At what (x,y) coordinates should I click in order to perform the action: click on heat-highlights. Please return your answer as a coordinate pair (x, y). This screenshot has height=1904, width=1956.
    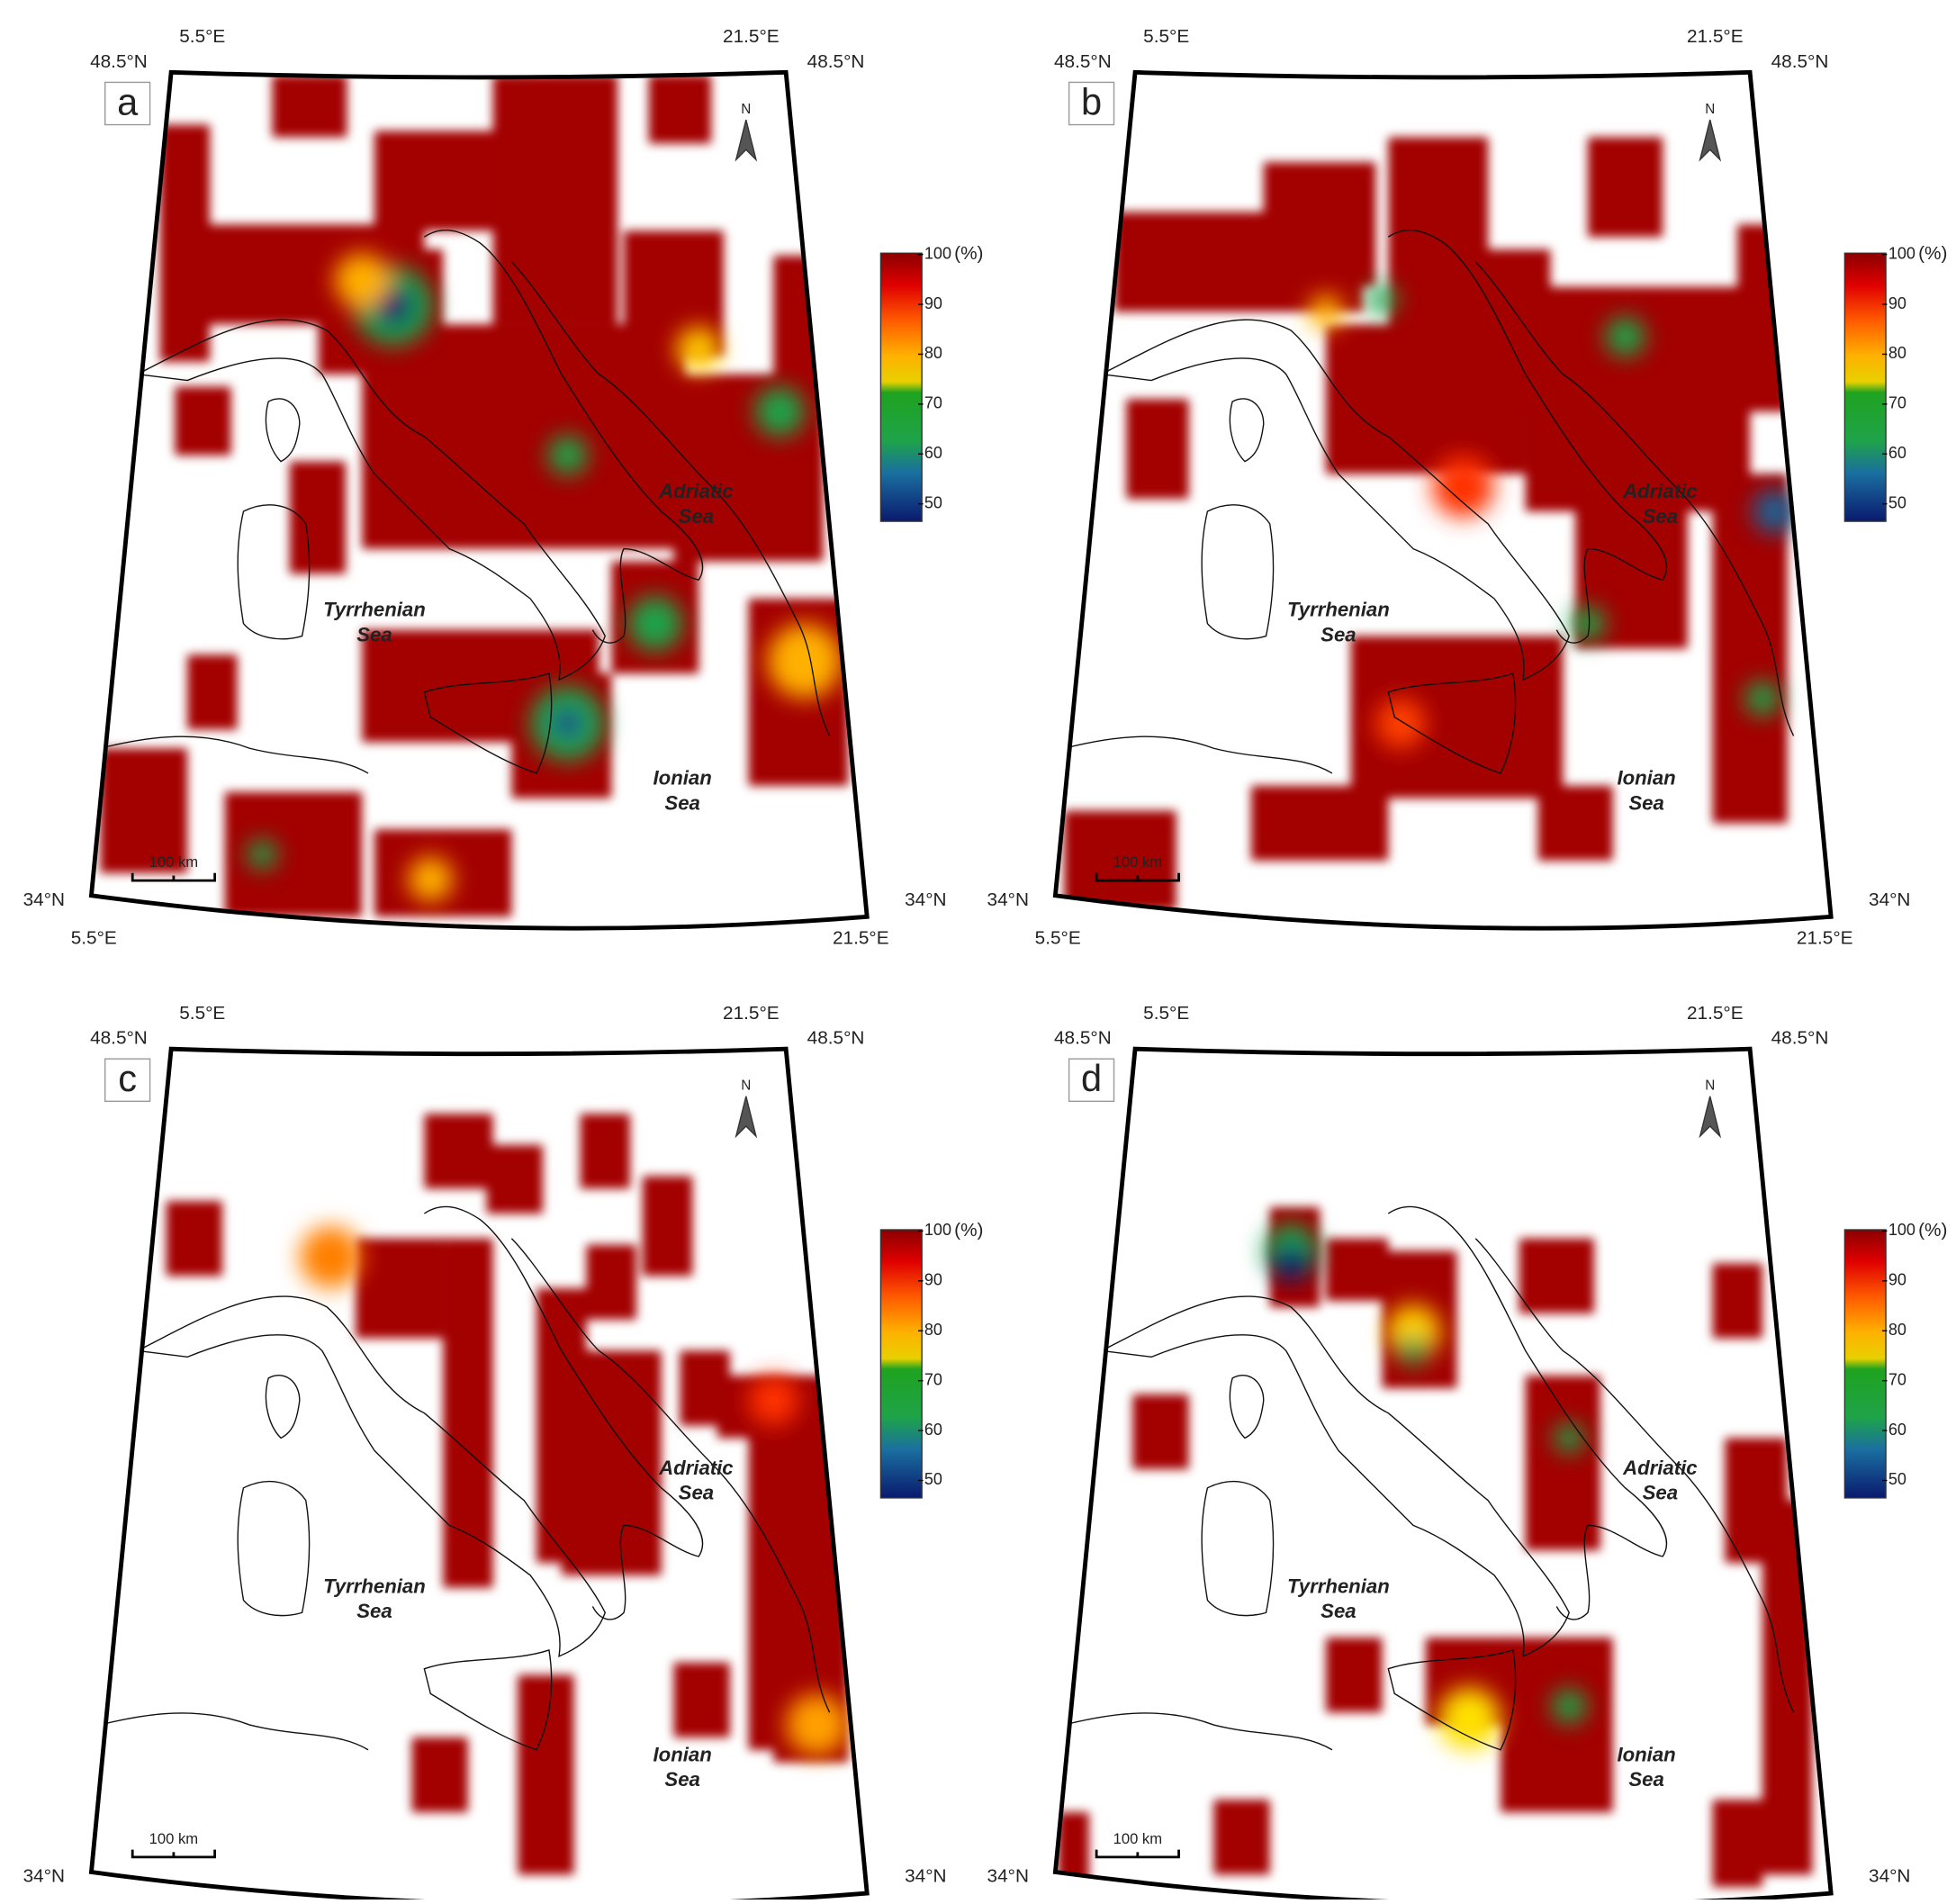
    Looking at the image, I should click on (1553, 516).